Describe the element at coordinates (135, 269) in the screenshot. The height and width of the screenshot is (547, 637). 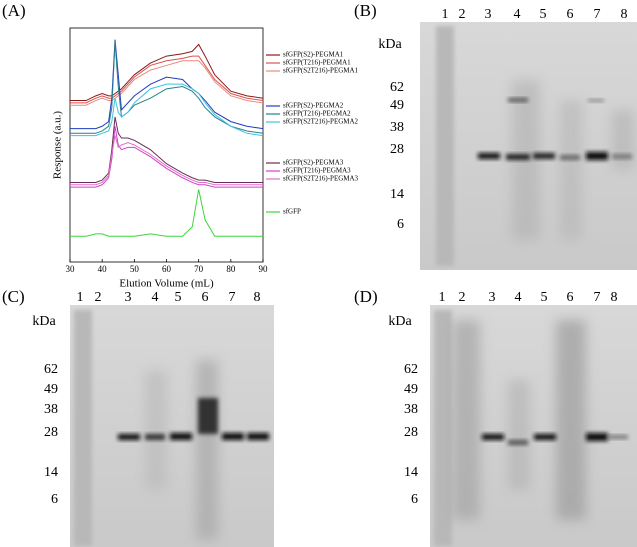
I see `x-tick-label: 50` at that location.